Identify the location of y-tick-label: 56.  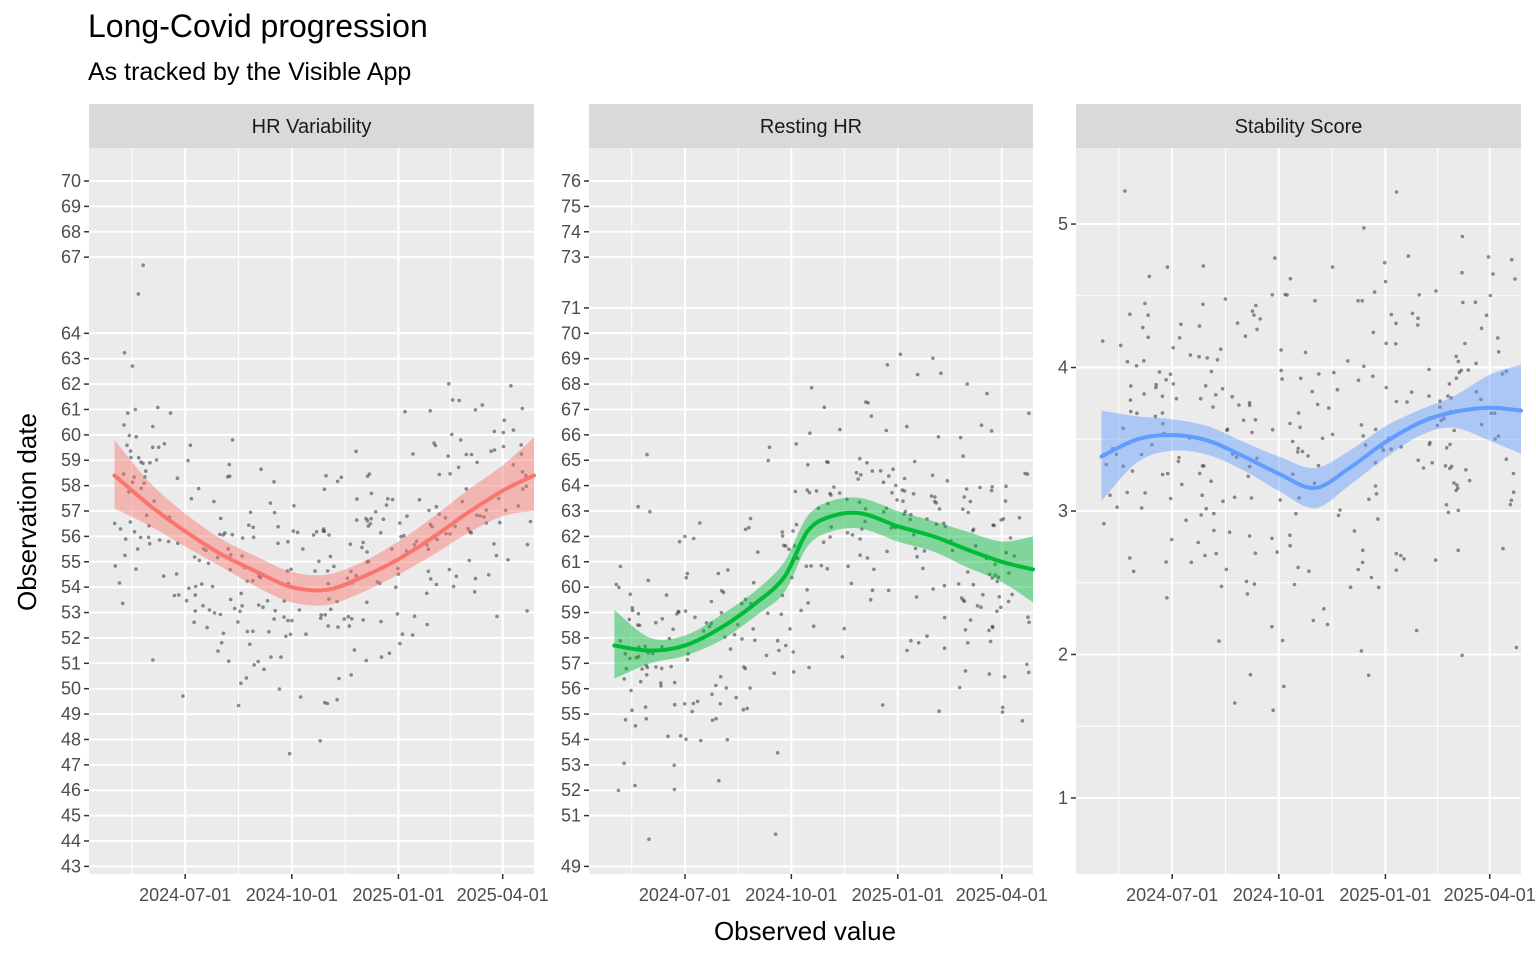
(71, 536).